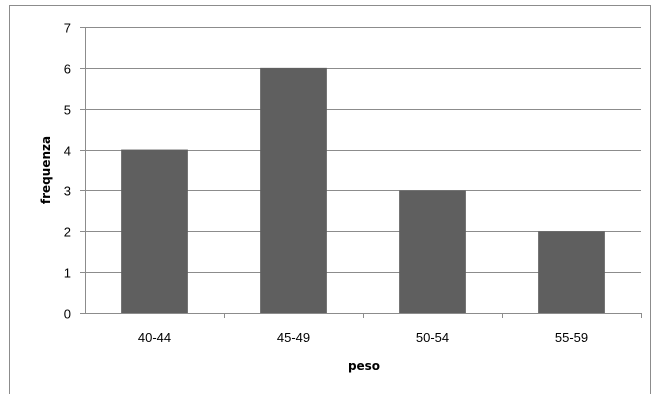 This screenshot has height=394, width=652. I want to click on x-tick-label: 55-59, so click(571, 337).